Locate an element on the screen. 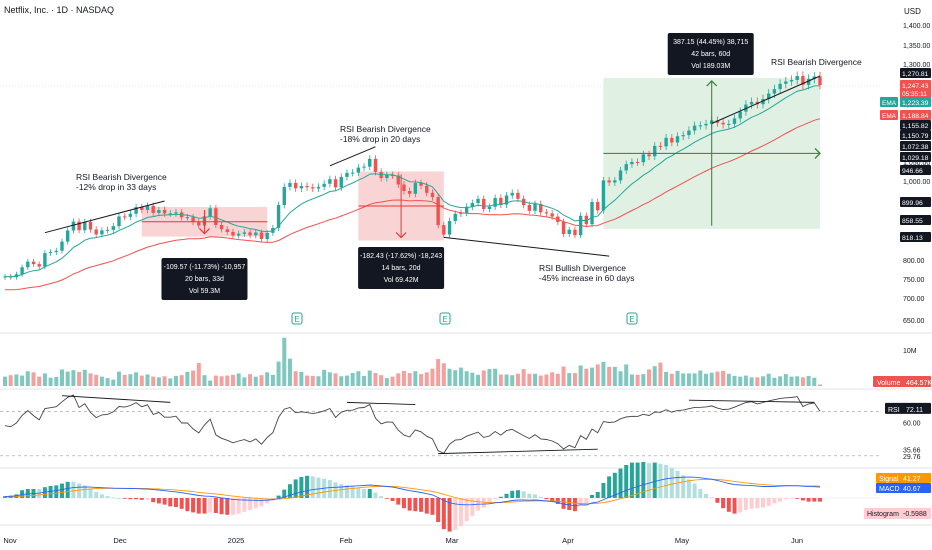  price-axis-tick: 750.00 is located at coordinates (914, 280).